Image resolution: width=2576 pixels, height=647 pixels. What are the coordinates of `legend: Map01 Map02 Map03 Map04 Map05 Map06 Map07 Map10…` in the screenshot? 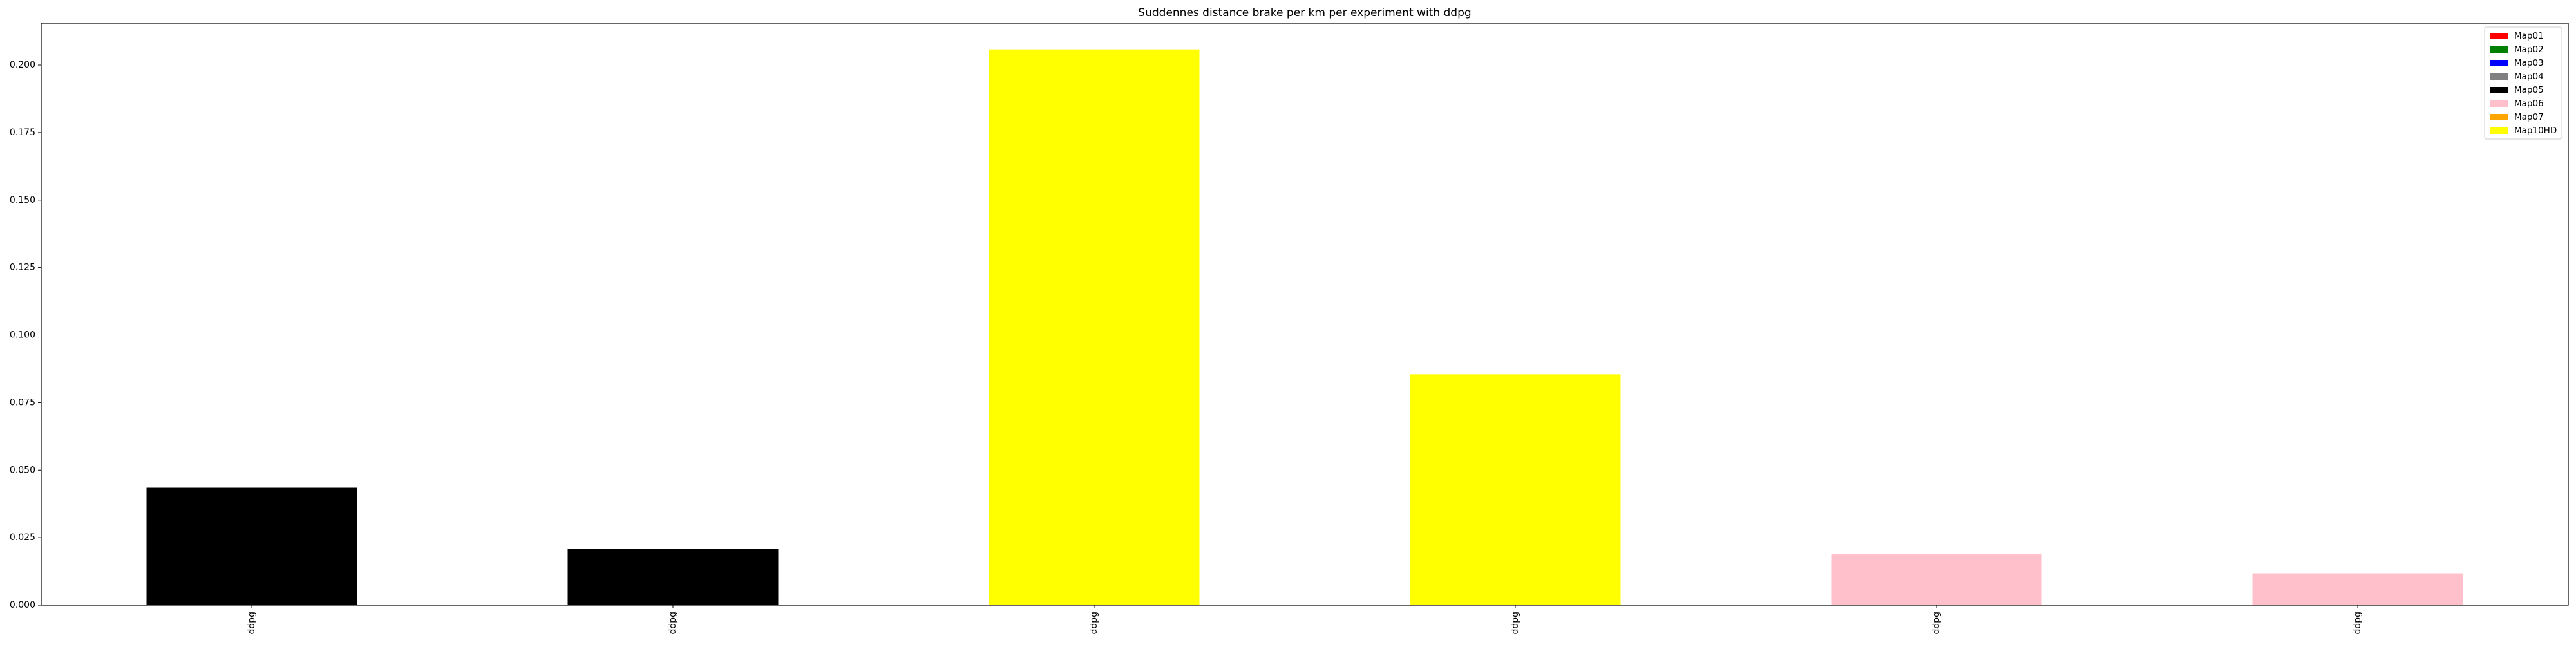 It's located at (2523, 83).